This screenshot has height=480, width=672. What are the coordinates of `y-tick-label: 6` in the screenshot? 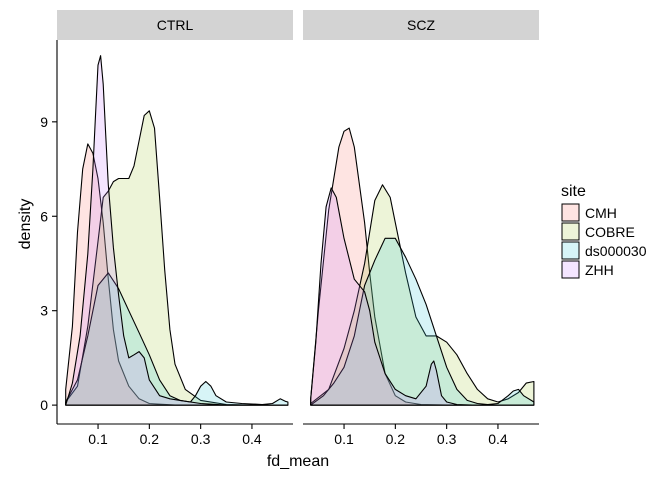 It's located at (44, 216).